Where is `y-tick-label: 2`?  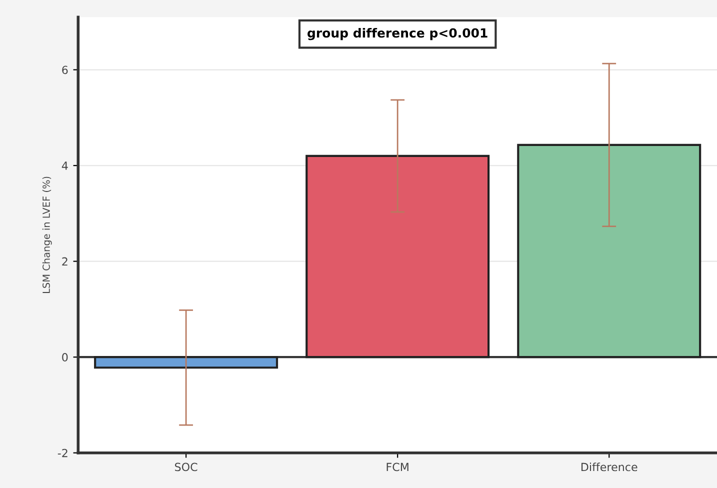
y-tick-label: 2 is located at coordinates (65, 261).